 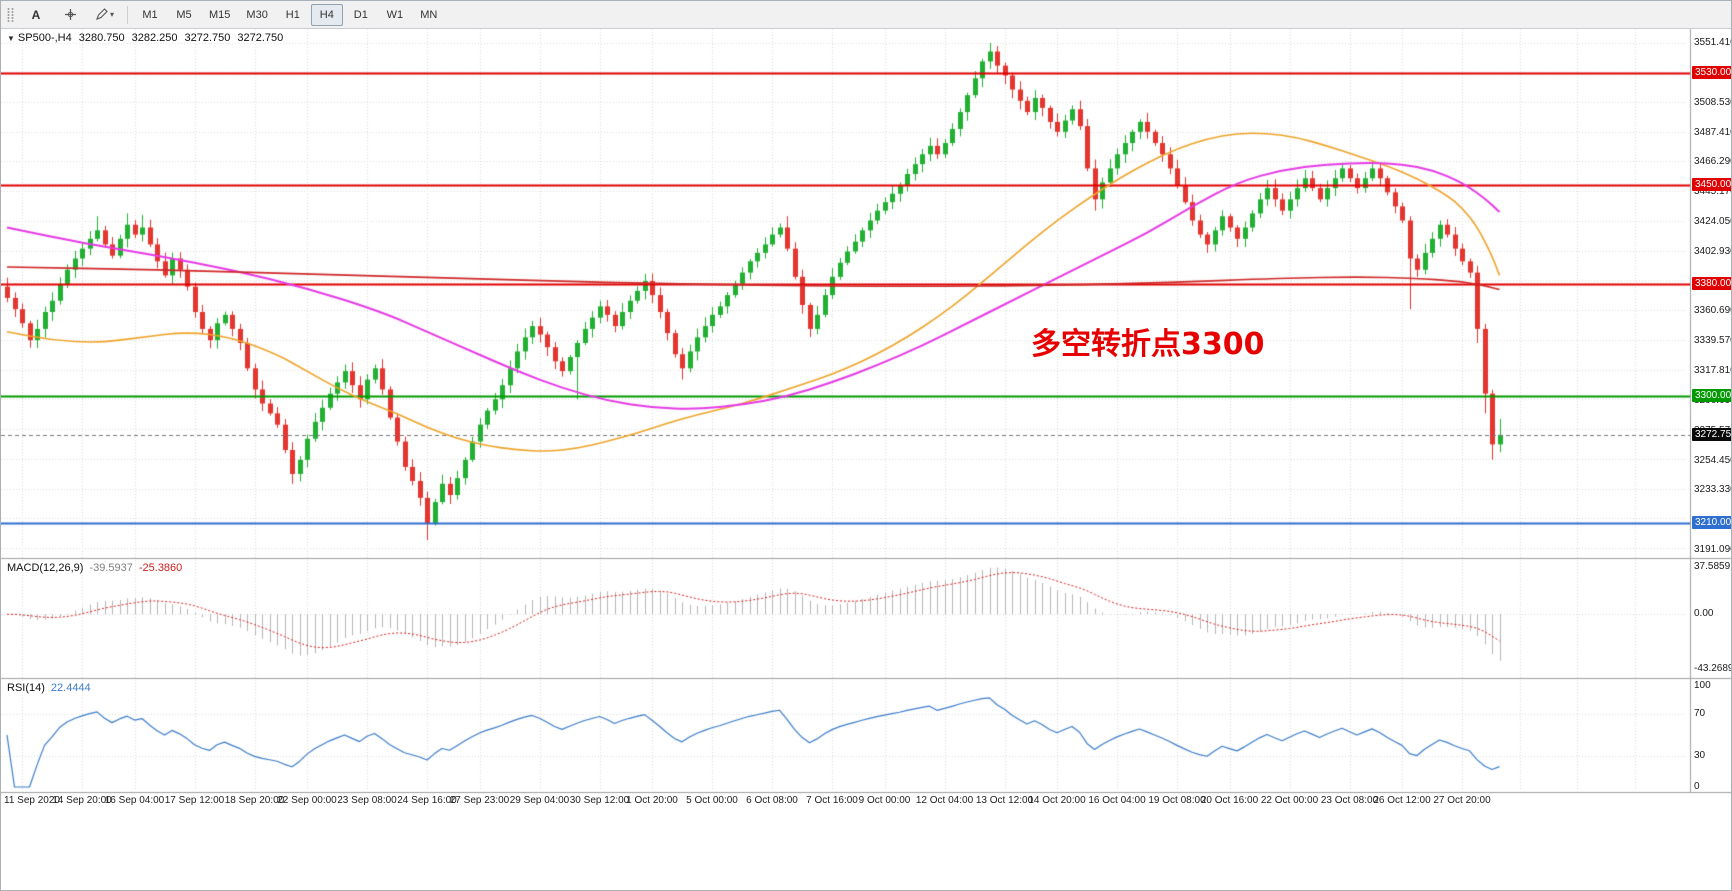 I want to click on price-tick-label: 3487.410, so click(x=1713, y=132).